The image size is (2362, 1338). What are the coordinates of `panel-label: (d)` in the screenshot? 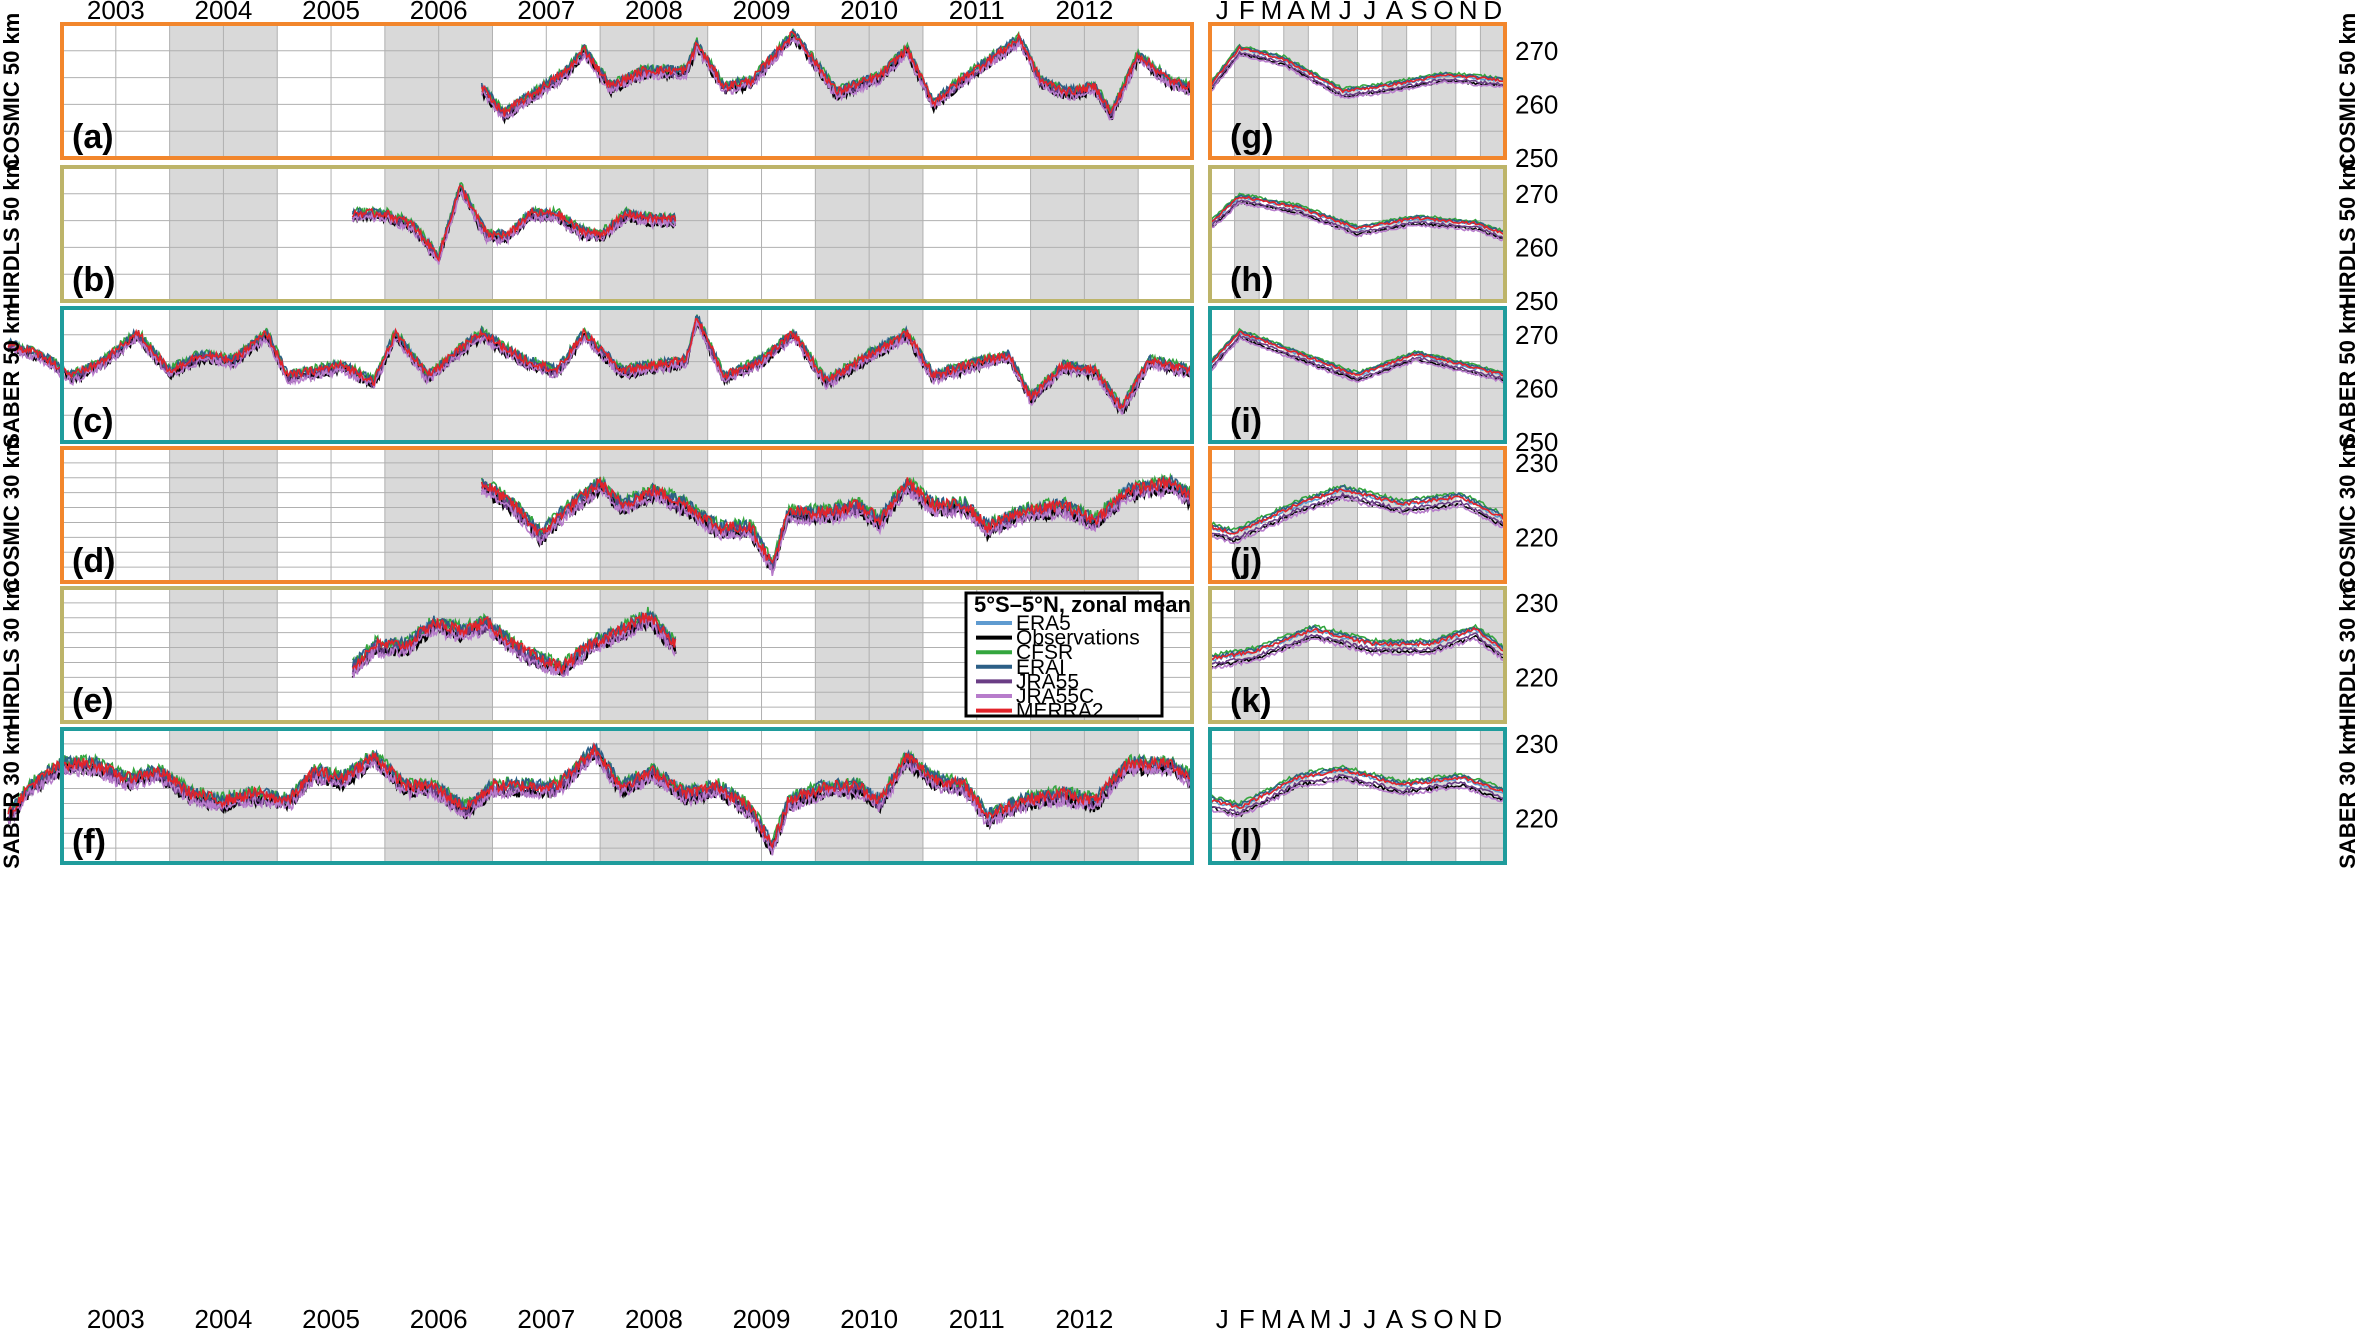 It's located at (93, 561).